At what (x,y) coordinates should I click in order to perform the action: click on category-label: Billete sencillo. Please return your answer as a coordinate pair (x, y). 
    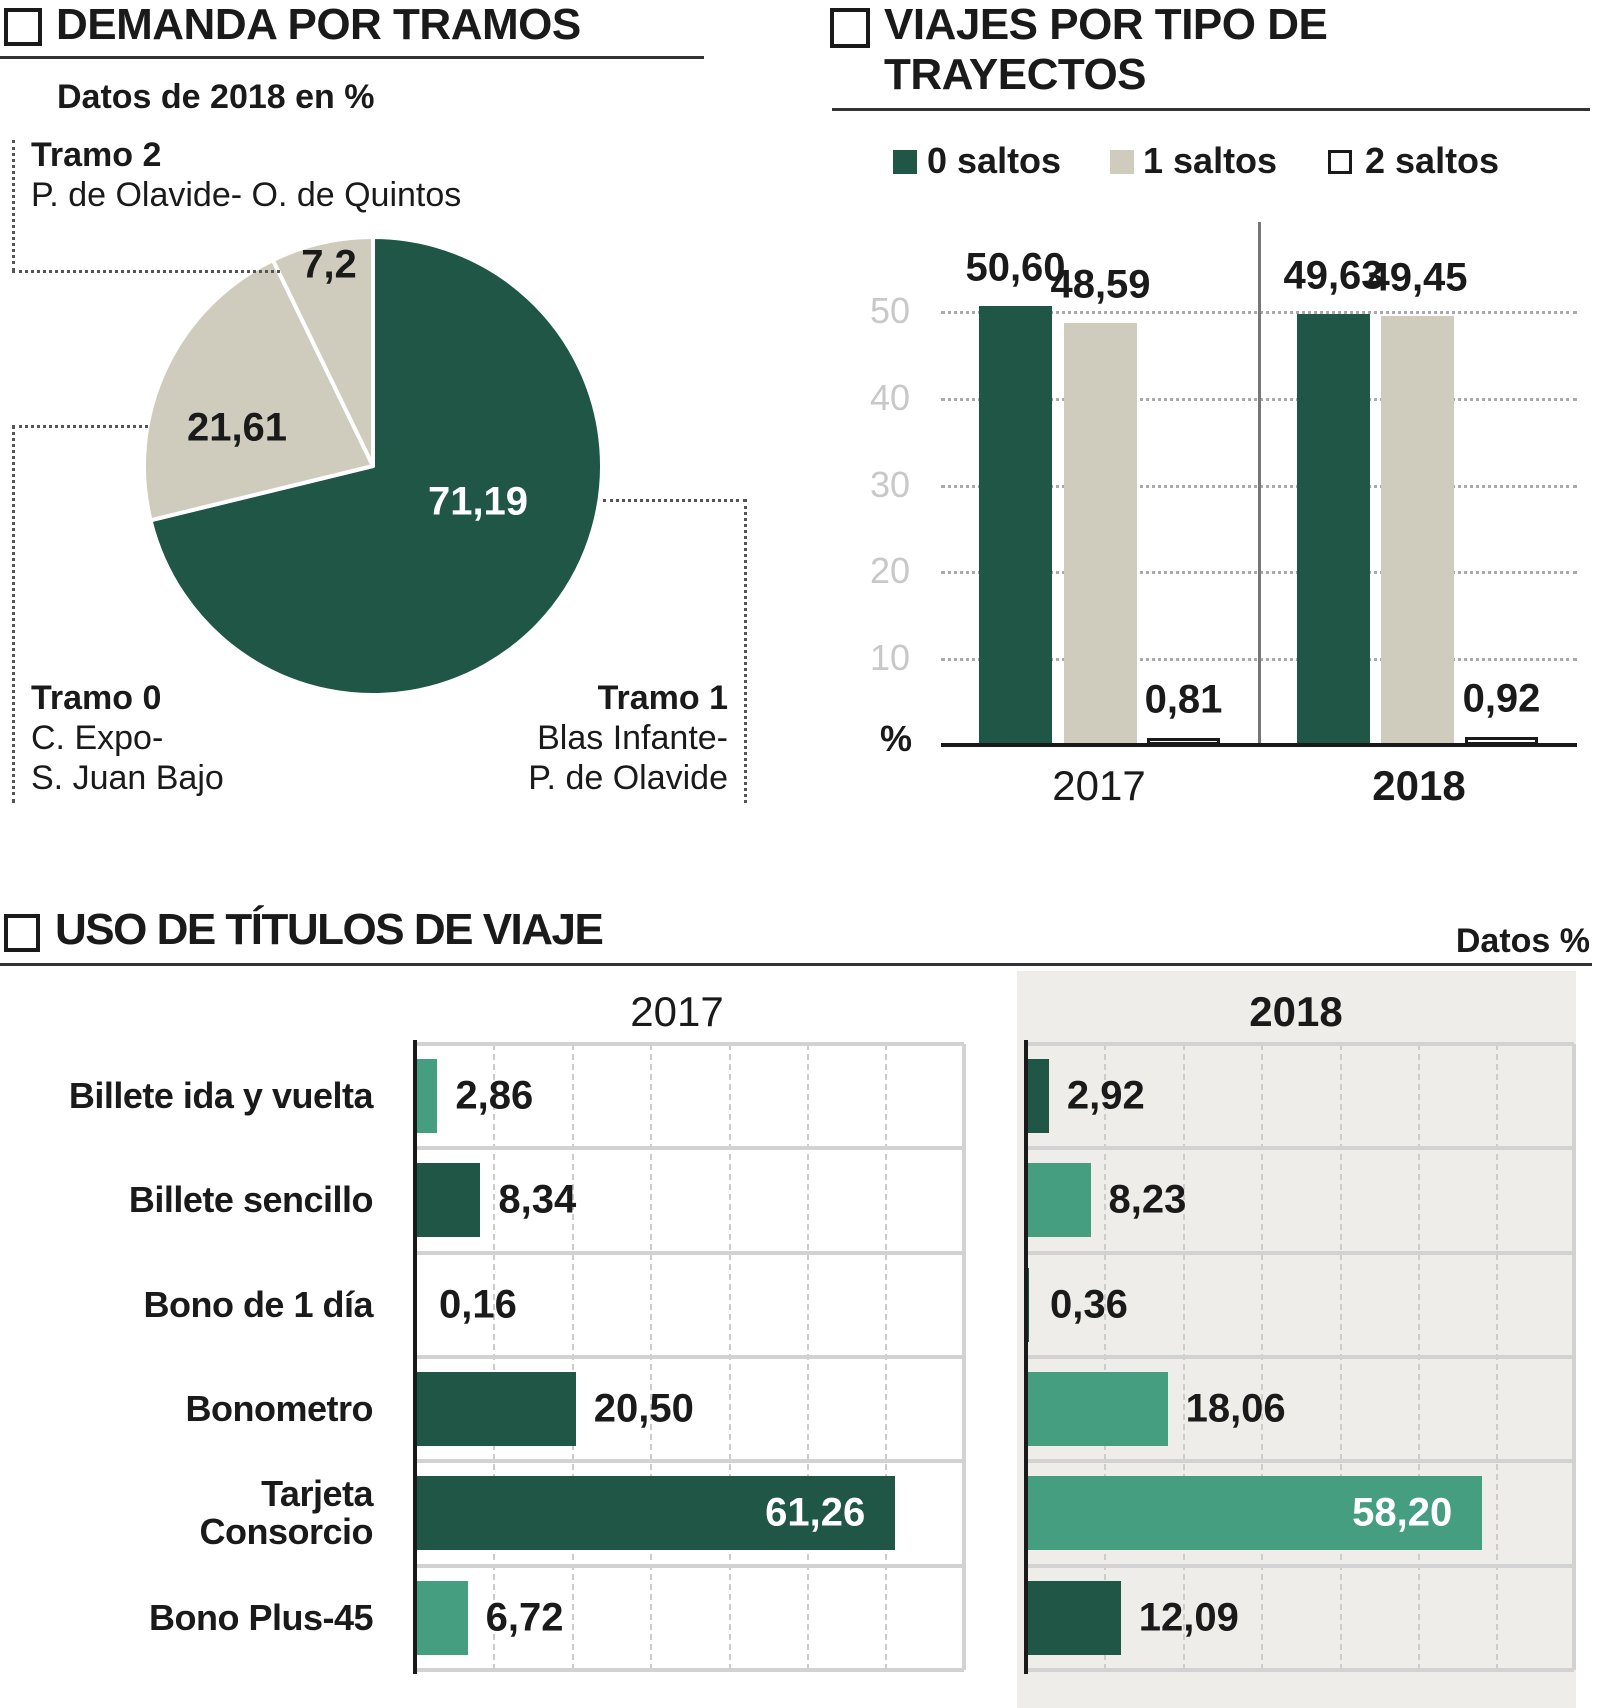
    Looking at the image, I should click on (251, 1200).